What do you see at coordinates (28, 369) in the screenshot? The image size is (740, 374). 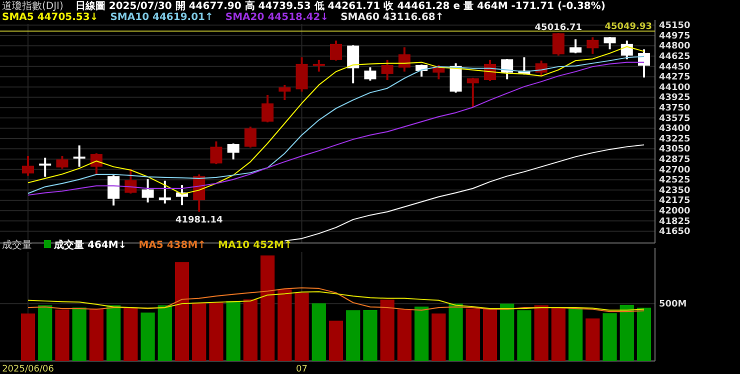 I see `x-tick-label: 2025/06/06` at bounding box center [28, 369].